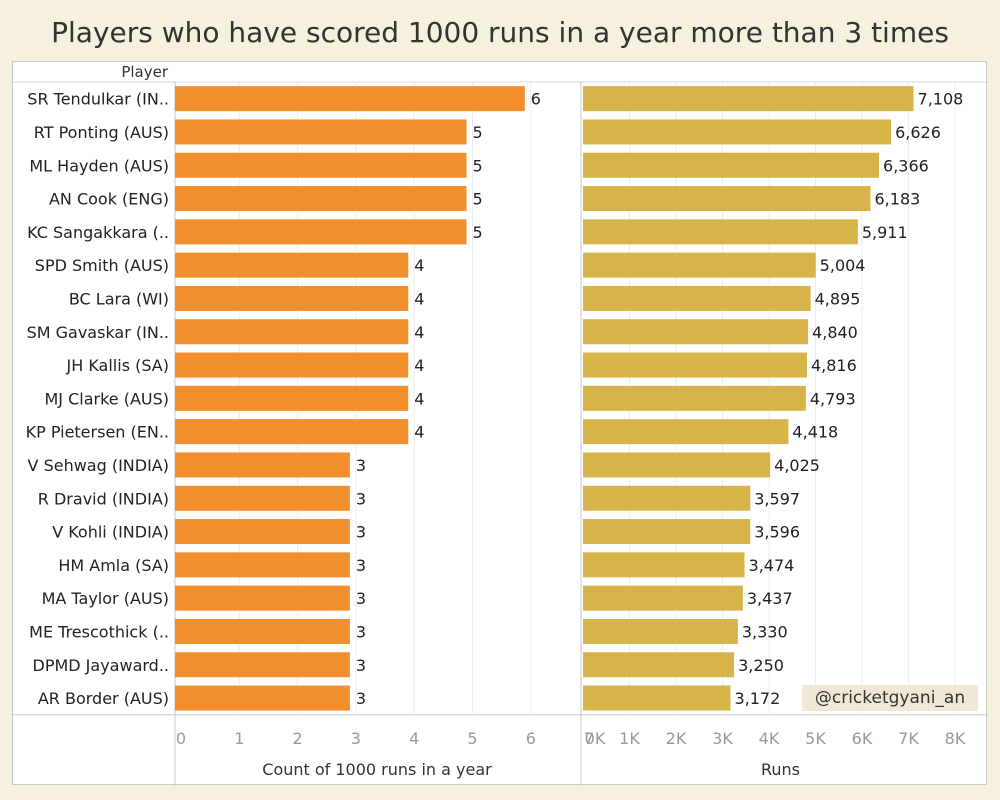  I want to click on runs-data-label: 4,793, so click(833, 398).